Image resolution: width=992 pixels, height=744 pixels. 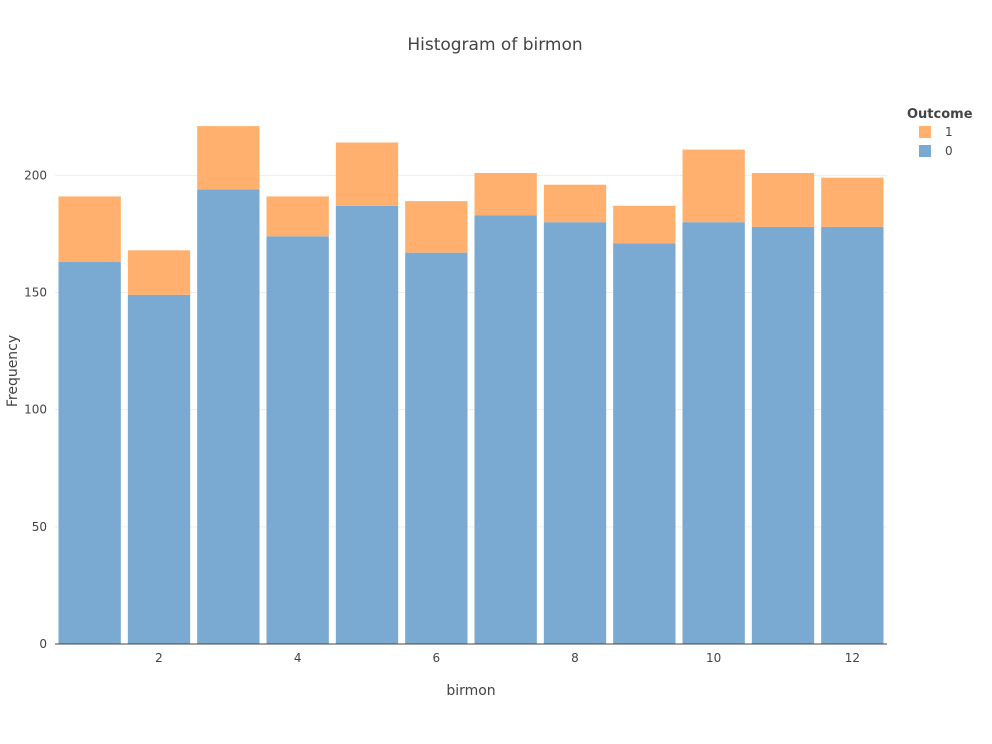 What do you see at coordinates (35, 292) in the screenshot?
I see `y-tick-label: 150` at bounding box center [35, 292].